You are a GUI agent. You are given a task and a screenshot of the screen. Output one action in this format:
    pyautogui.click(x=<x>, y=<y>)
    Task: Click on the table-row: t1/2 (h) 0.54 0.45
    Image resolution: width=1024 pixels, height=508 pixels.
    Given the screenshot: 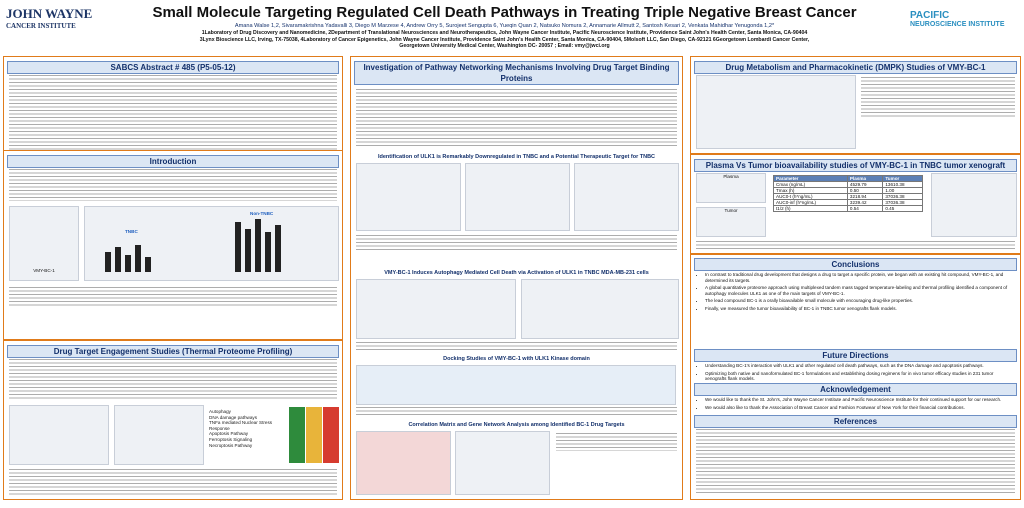 What is the action you would take?
    pyautogui.click(x=848, y=208)
    